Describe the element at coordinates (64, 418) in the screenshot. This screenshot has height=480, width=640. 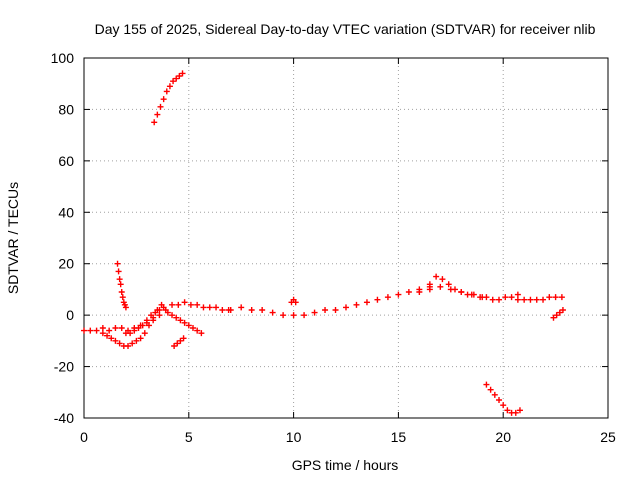
I see `y-tick-label: -40` at that location.